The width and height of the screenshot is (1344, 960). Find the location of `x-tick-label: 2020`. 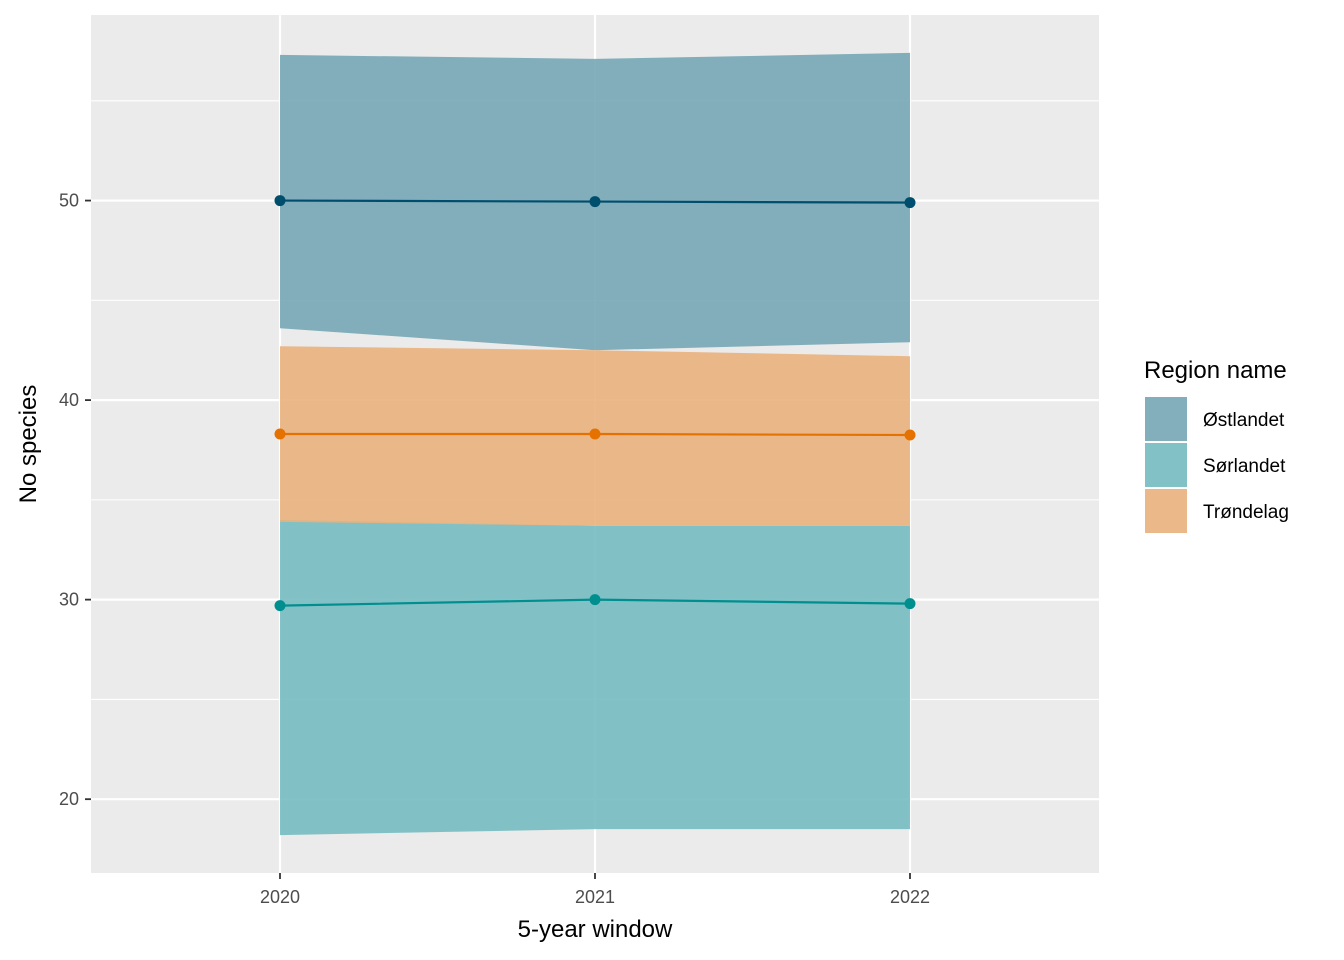

x-tick-label: 2020 is located at coordinates (280, 897).